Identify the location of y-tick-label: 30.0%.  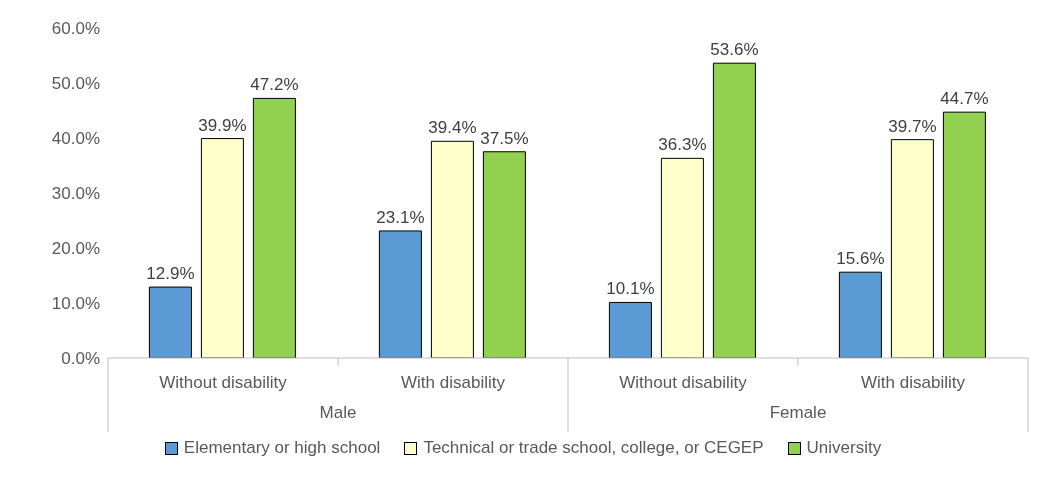
(75, 194).